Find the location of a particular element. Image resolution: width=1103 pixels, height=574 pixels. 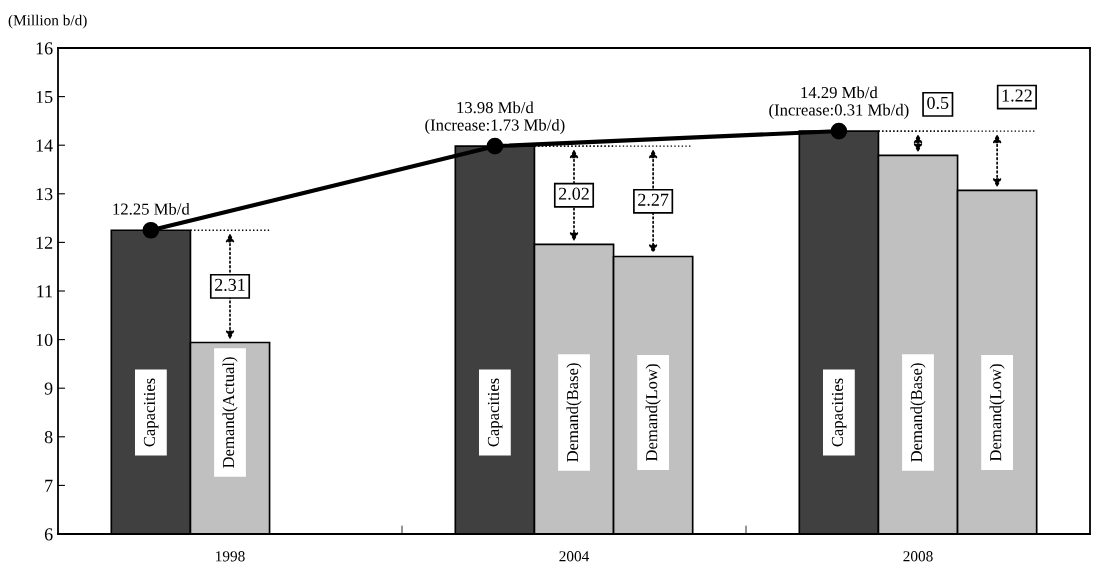

y-tick-label: 8 is located at coordinates (48, 437).